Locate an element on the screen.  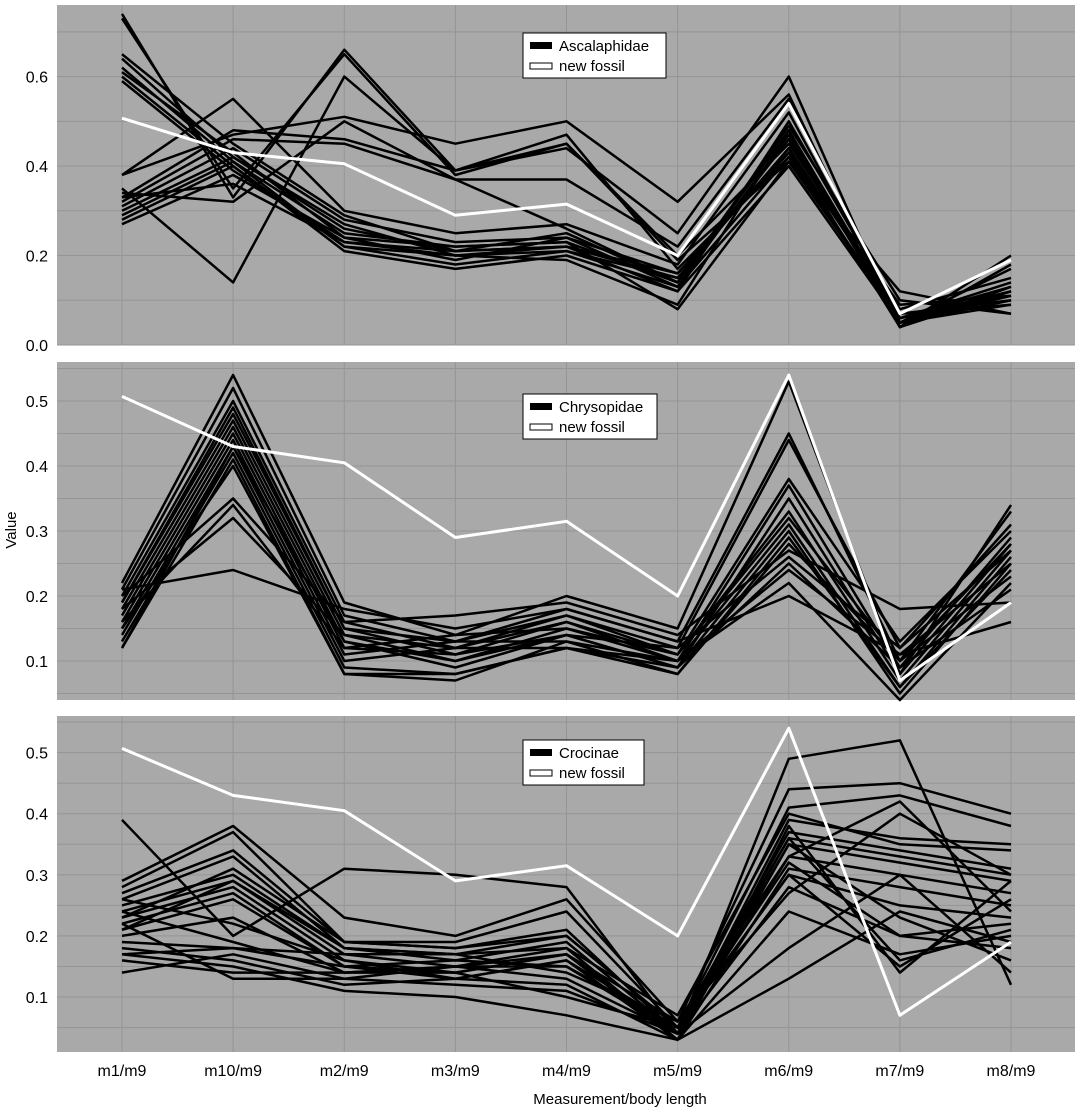
x-tick-label: m2/m9 is located at coordinates (344, 1071).